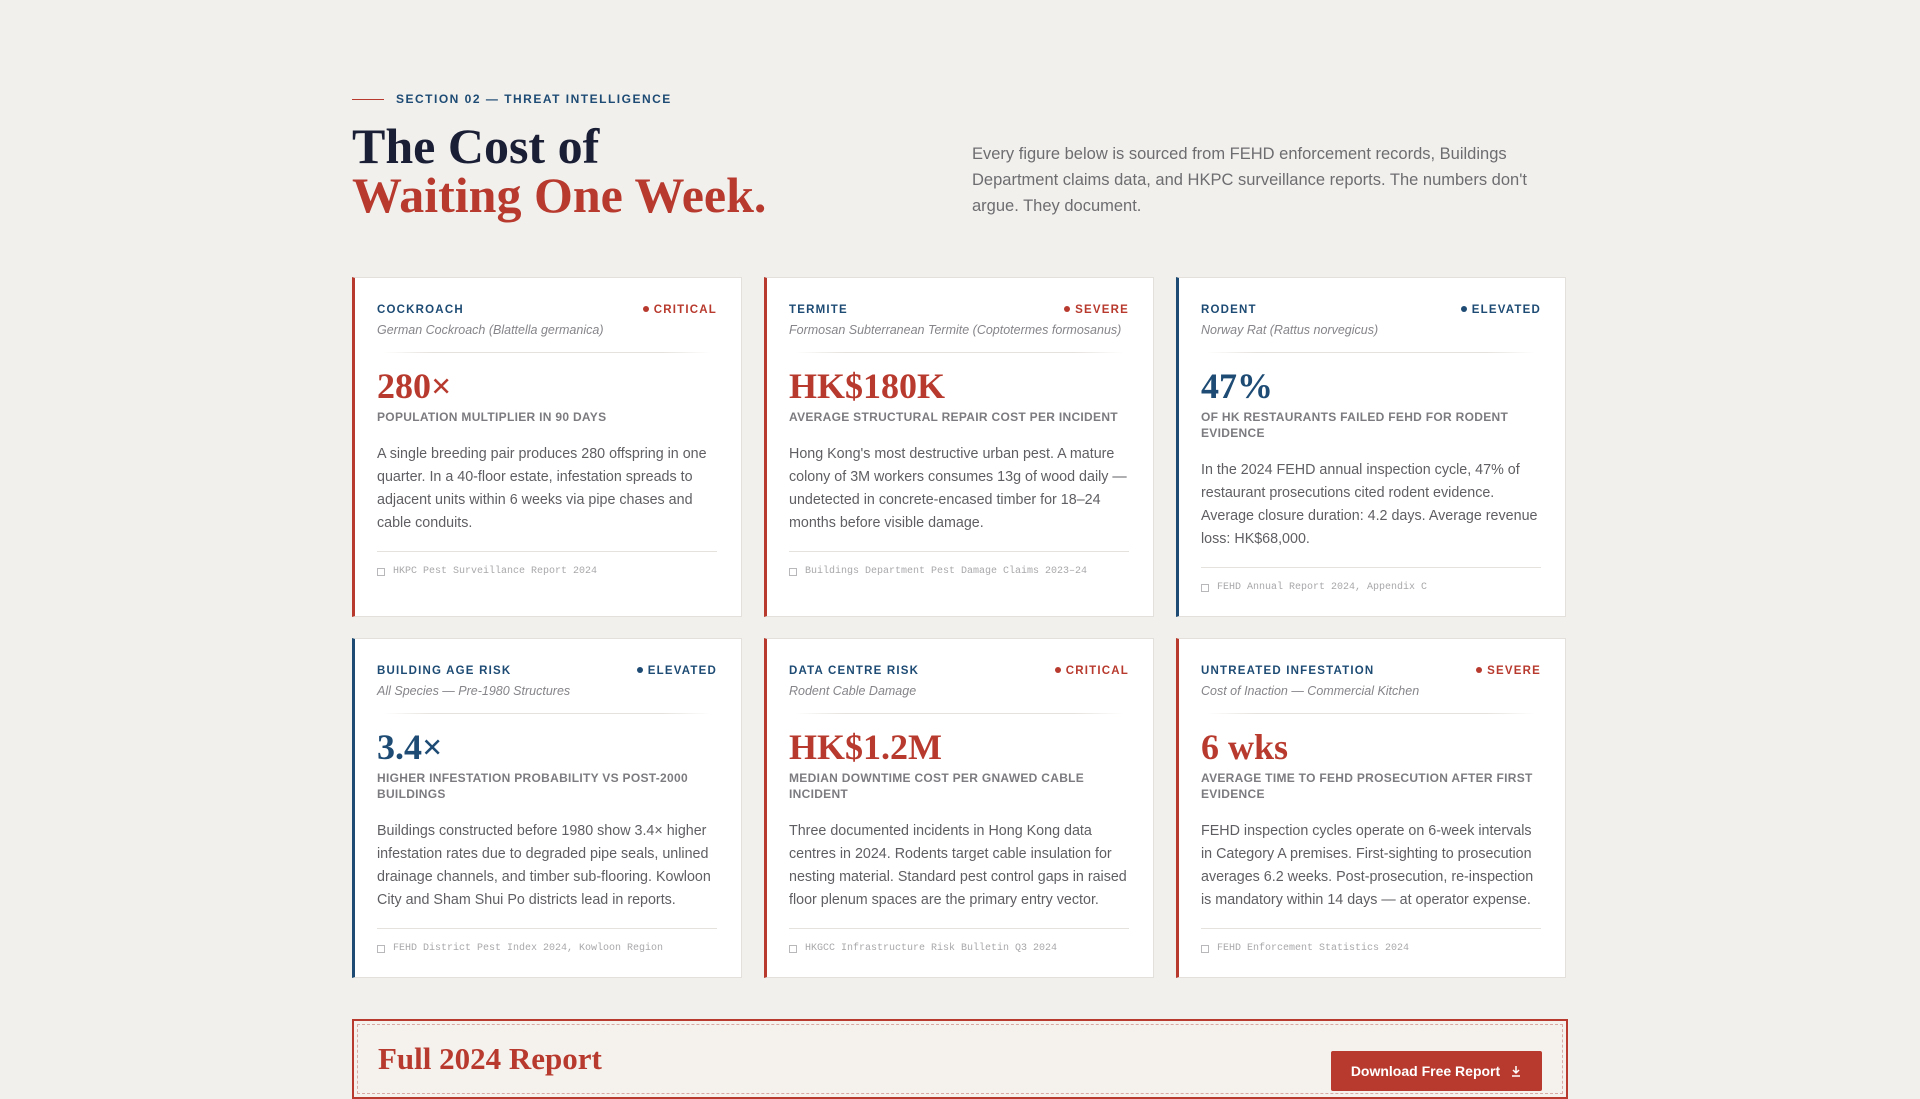 The image size is (1920, 1099). Describe the element at coordinates (960, 1059) in the screenshot. I see `report-banner: Full 2024 Report Download Free Report` at that location.